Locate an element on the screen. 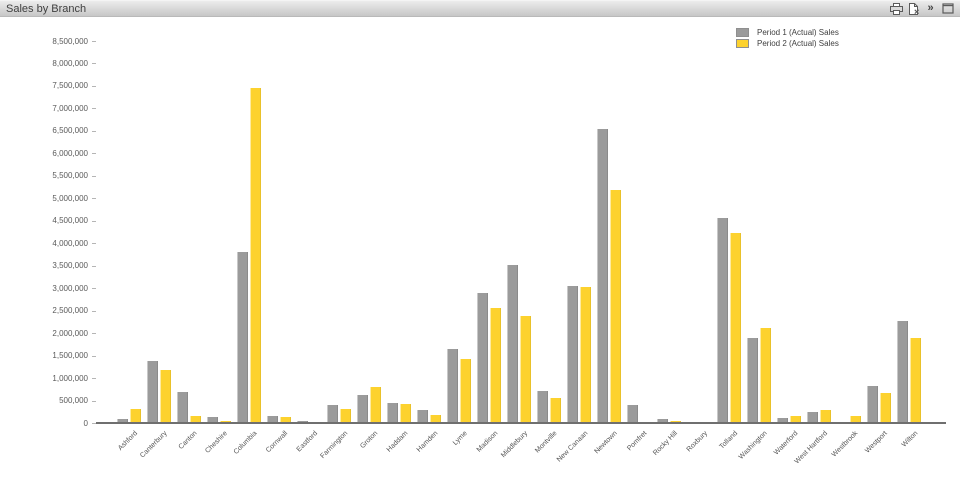  x-axis-label: Ashford is located at coordinates (127, 441).